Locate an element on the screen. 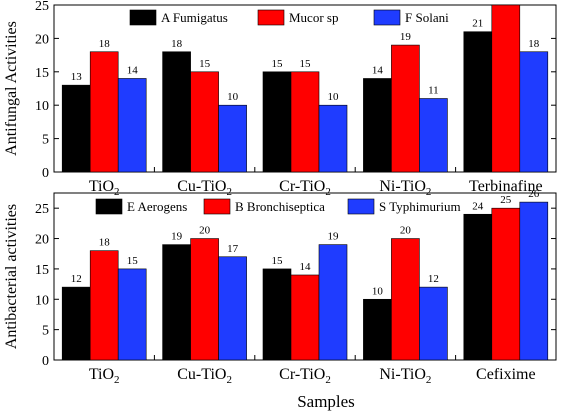  legend-label: F Solani is located at coordinates (427, 17).